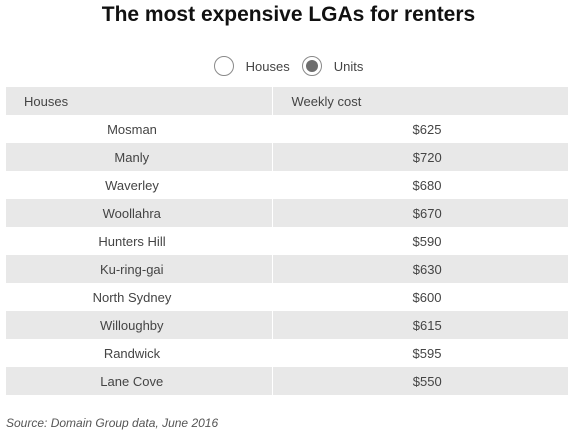  Describe the element at coordinates (139, 297) in the screenshot. I see `lga-name: North Sydney` at that location.